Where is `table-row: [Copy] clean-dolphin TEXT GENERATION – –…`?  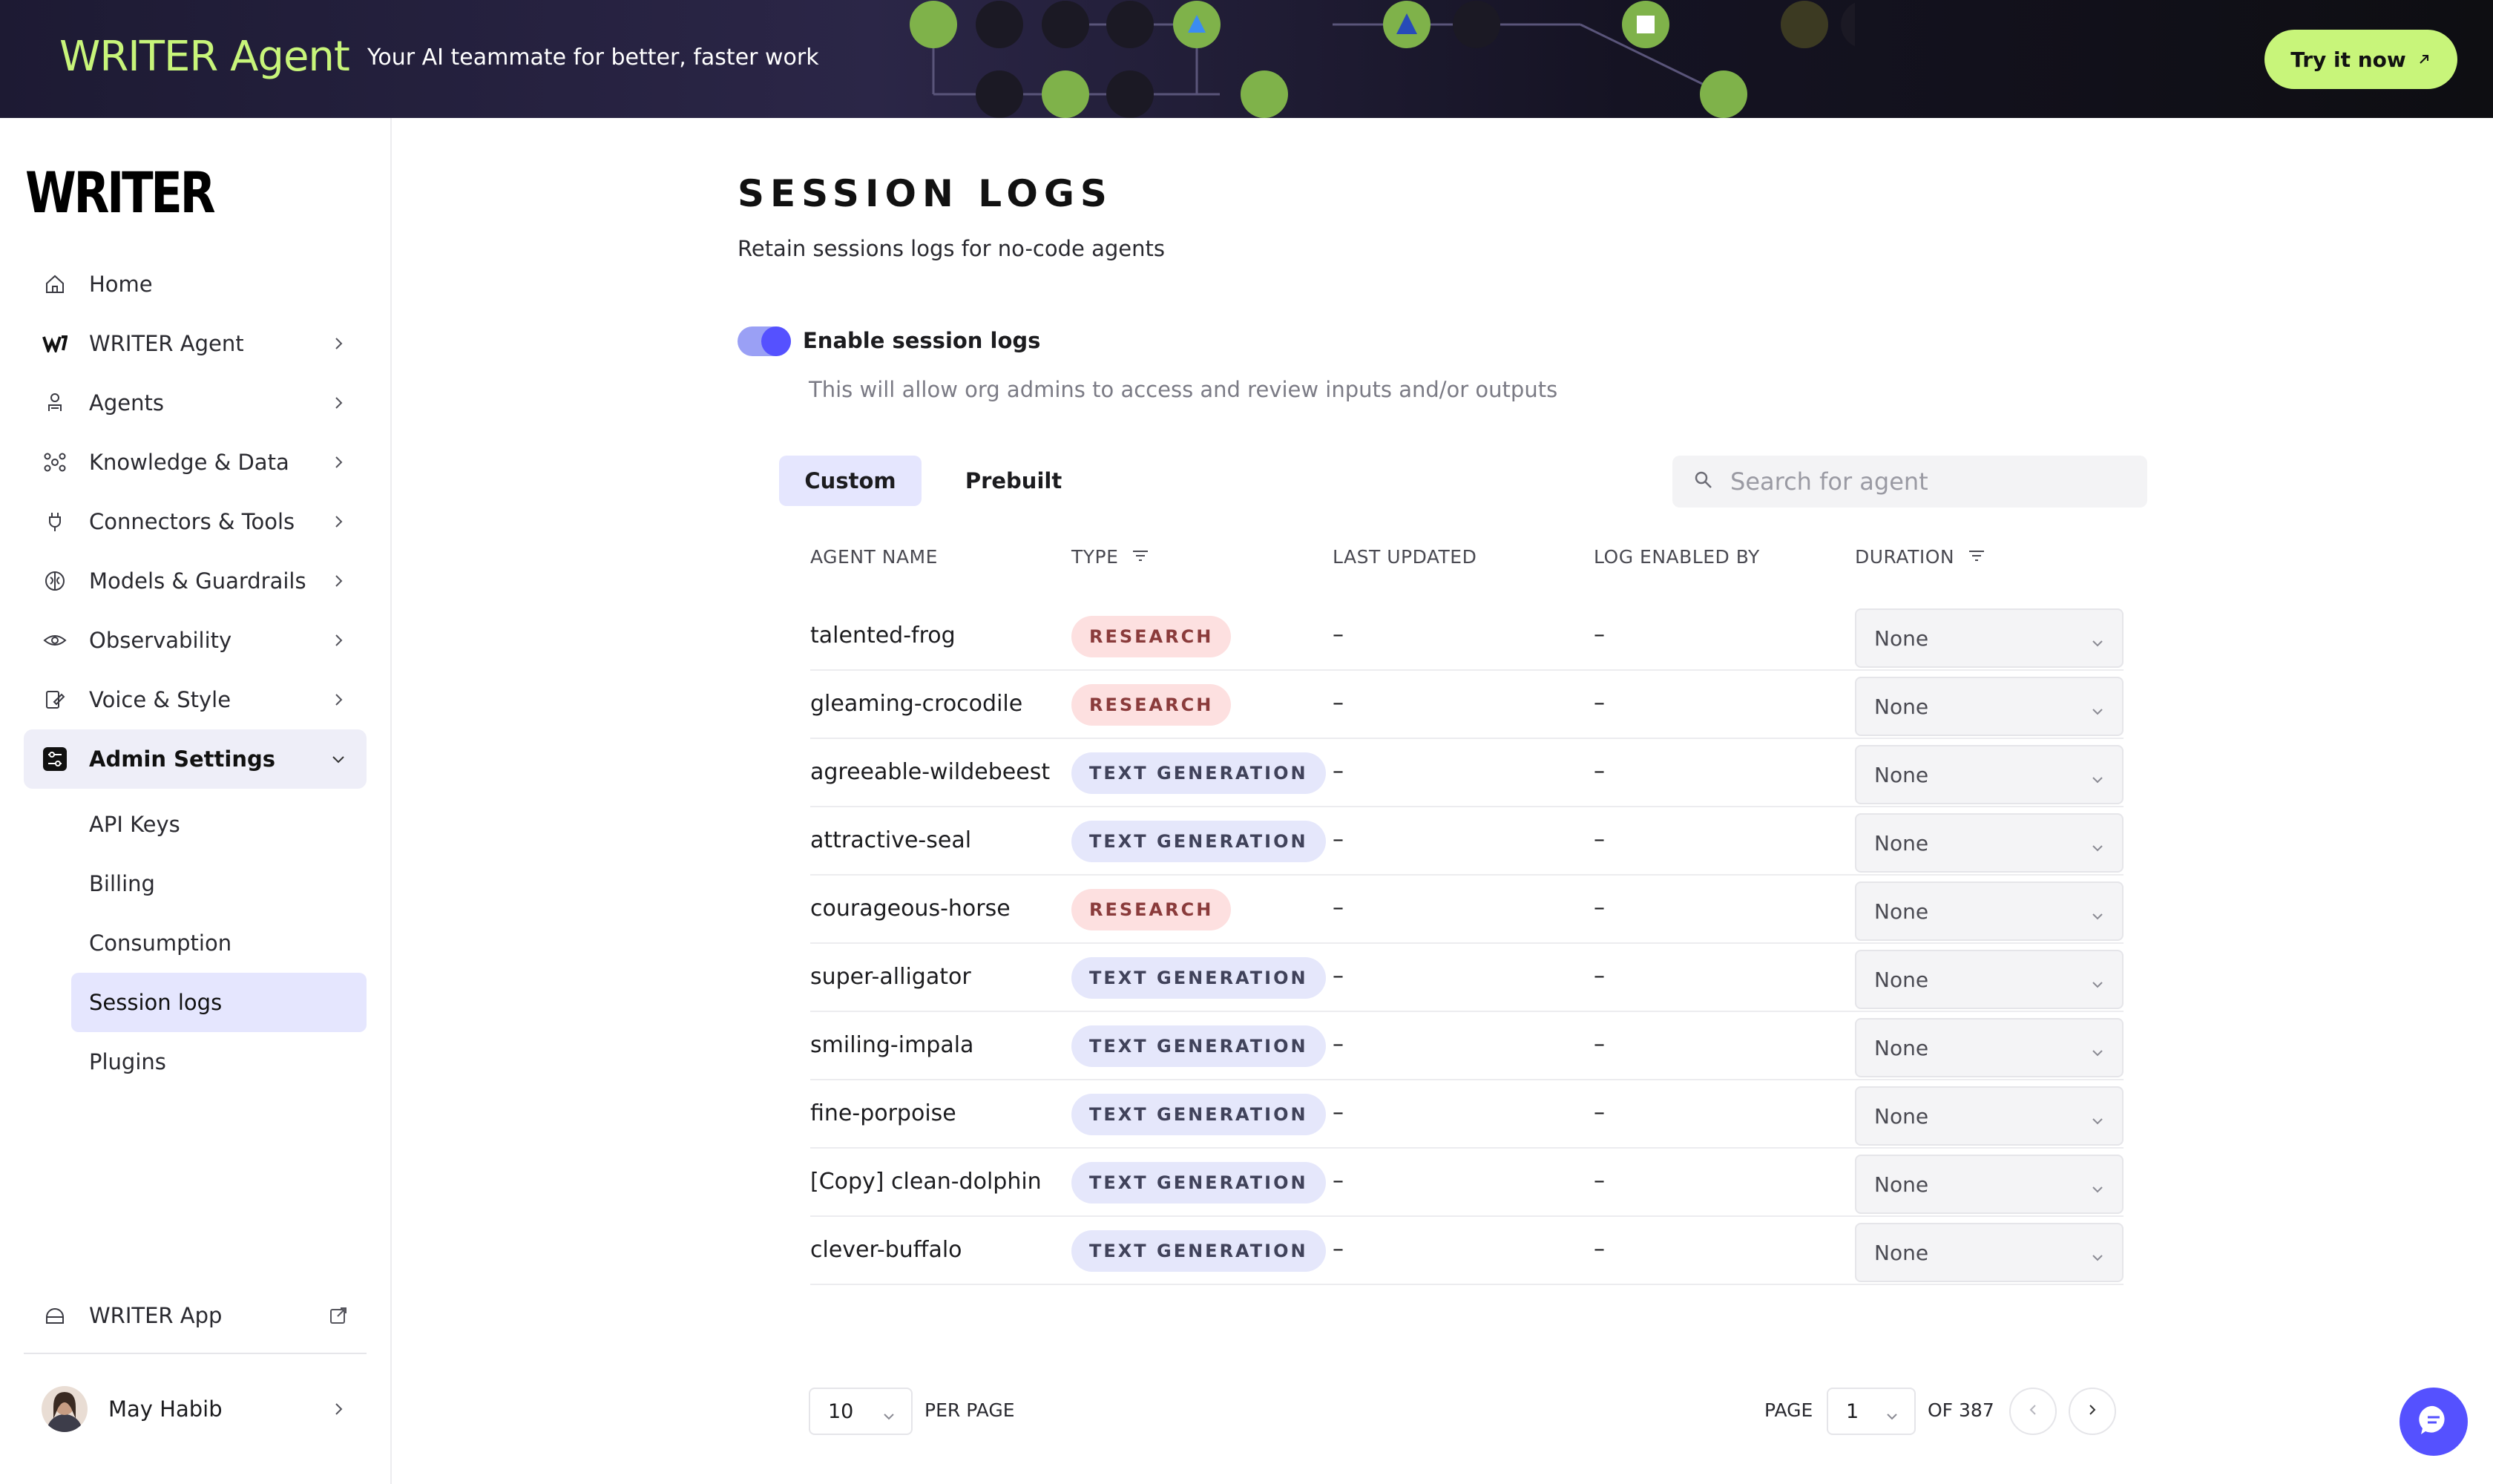
table-row: [Copy] clean-dolphin TEXT GENERATION – –… is located at coordinates (1467, 1183).